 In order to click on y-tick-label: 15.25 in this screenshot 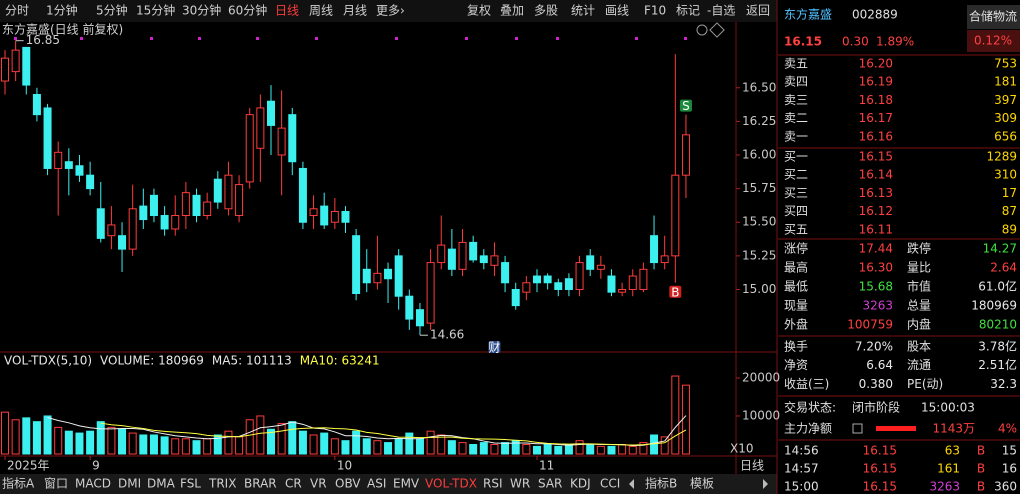, I will do `click(759, 255)`.